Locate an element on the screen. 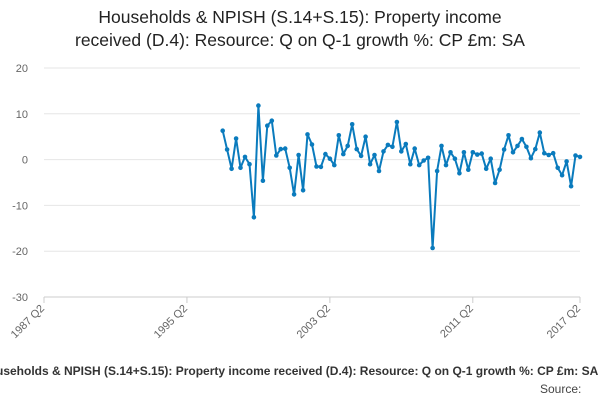 The height and width of the screenshot is (400, 600). y-tick-label: -10 is located at coordinates (20, 206).